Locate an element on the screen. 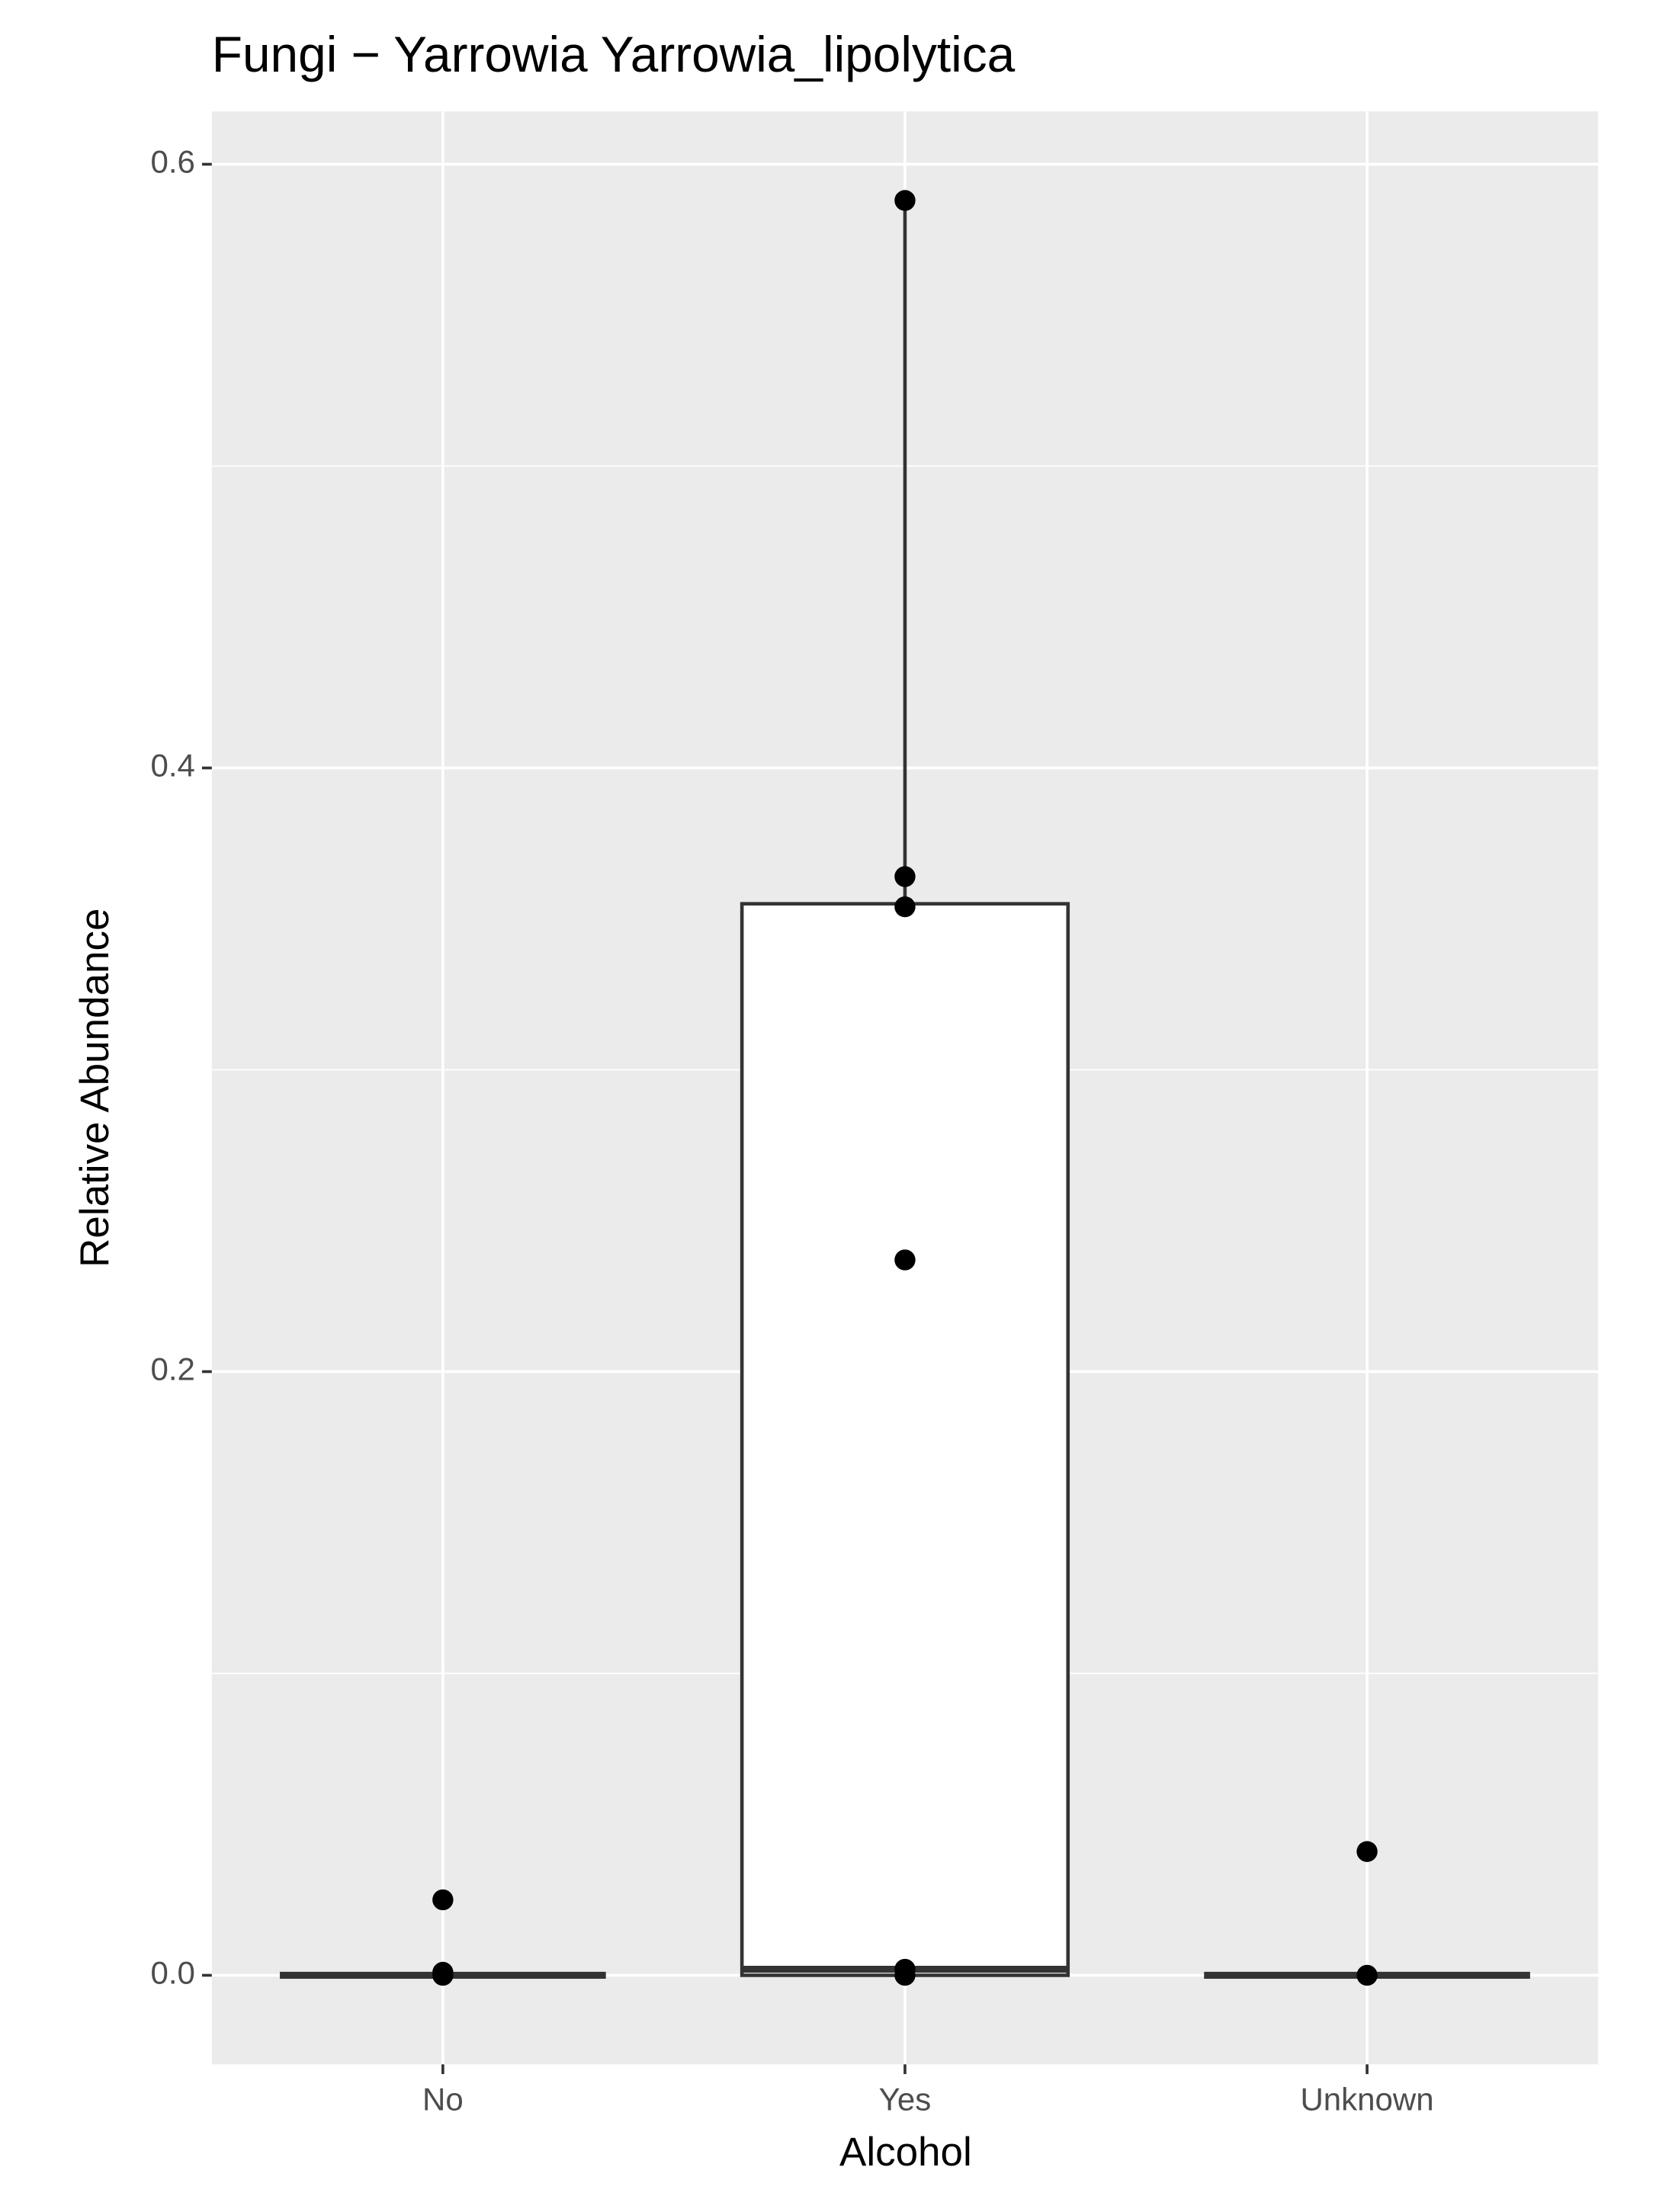 This screenshot has width=1672, height=2212. x-tick-label: Yes is located at coordinates (905, 2099).